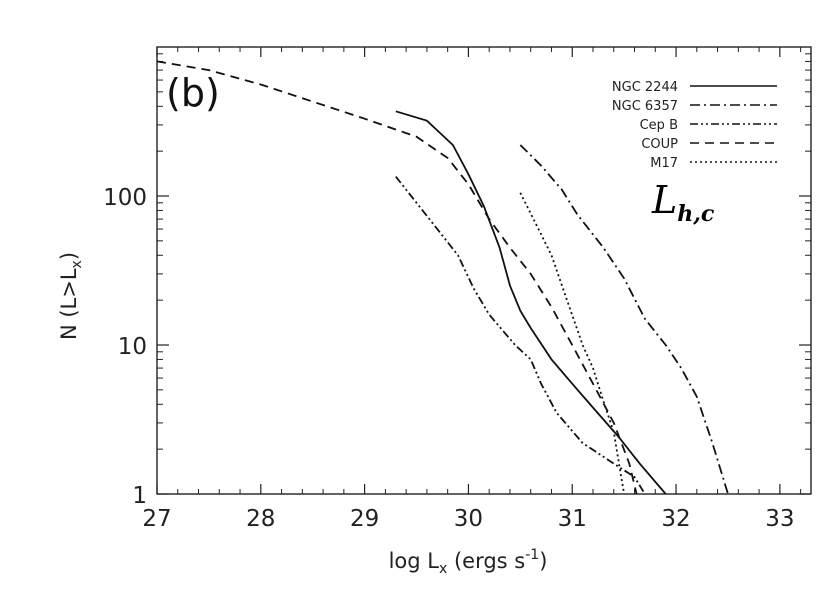  What do you see at coordinates (659, 144) in the screenshot?
I see `legend-label: COUP` at bounding box center [659, 144].